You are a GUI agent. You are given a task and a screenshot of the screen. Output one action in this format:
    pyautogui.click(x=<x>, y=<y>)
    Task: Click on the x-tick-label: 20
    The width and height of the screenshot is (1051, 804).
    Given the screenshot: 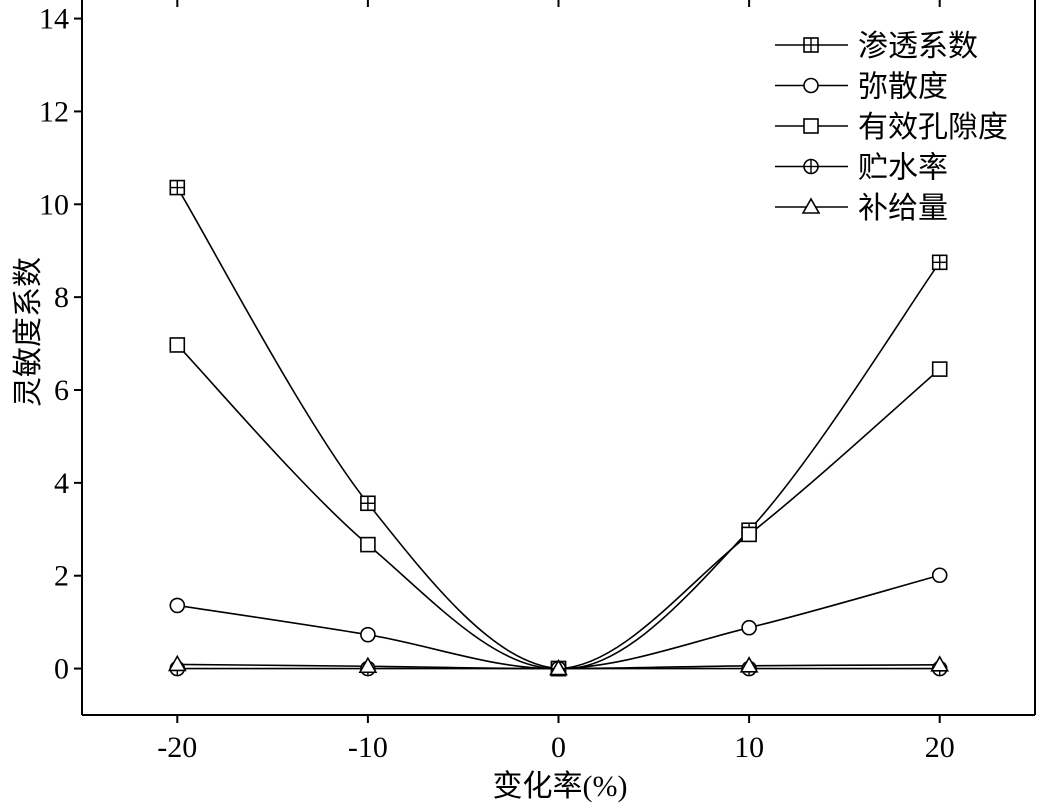 What is the action you would take?
    pyautogui.click(x=940, y=747)
    